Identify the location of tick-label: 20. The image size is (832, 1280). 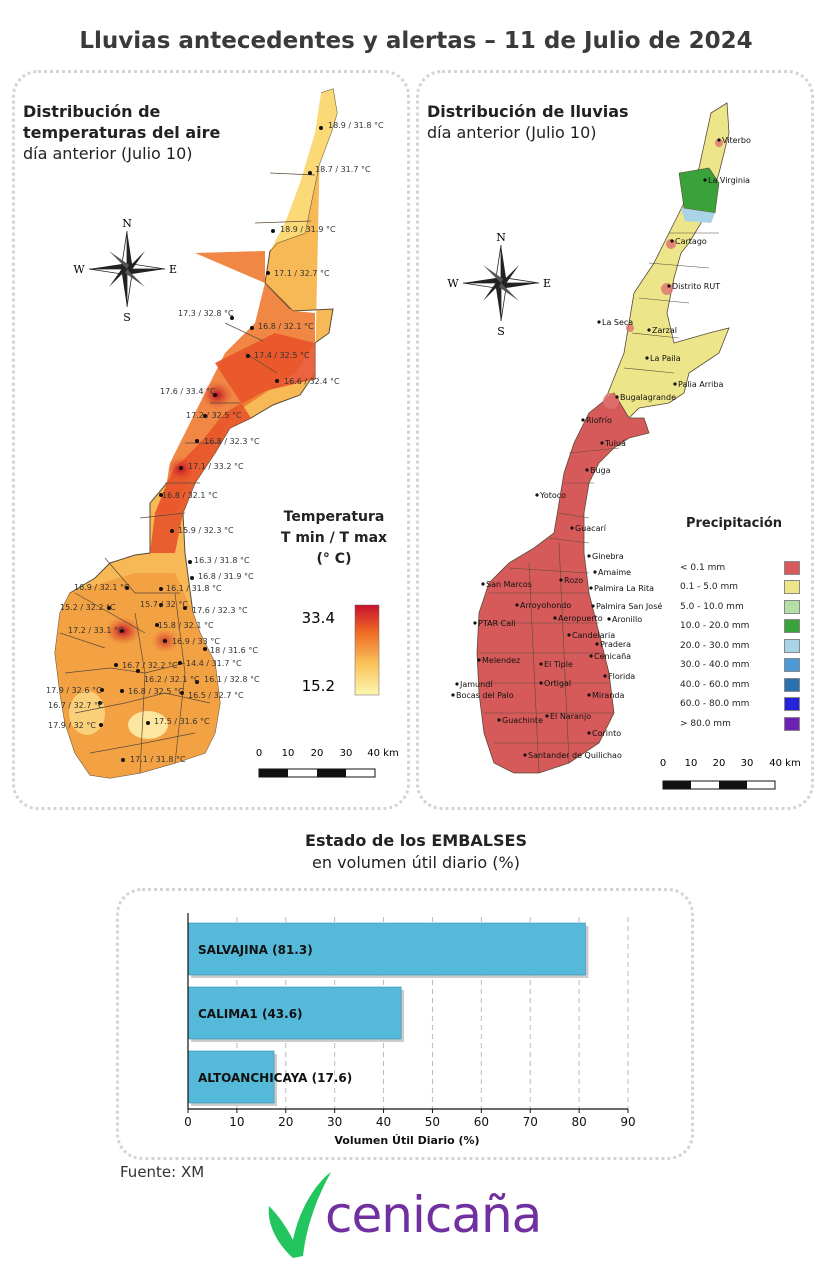
(285, 1122).